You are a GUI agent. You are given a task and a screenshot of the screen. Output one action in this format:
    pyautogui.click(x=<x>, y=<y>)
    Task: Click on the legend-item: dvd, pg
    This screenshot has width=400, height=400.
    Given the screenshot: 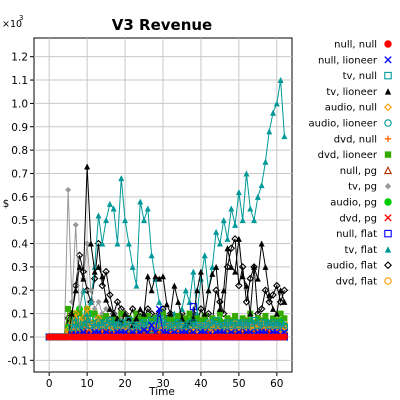 What is the action you would take?
    pyautogui.click(x=365, y=218)
    